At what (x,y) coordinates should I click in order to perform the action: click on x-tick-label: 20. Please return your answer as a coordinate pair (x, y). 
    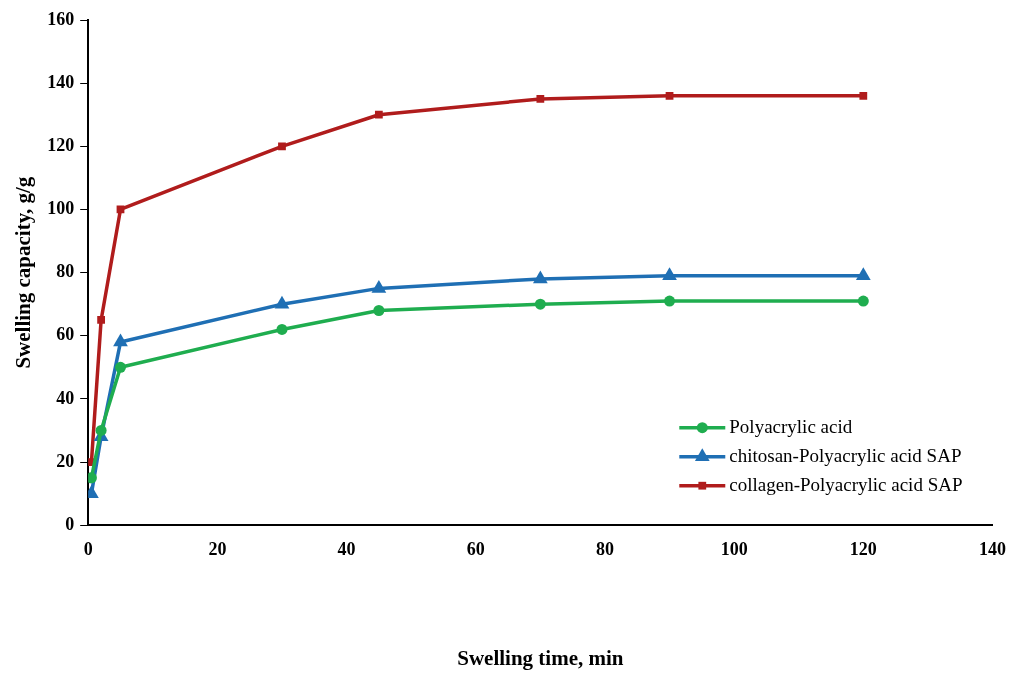
    Looking at the image, I should click on (217, 548).